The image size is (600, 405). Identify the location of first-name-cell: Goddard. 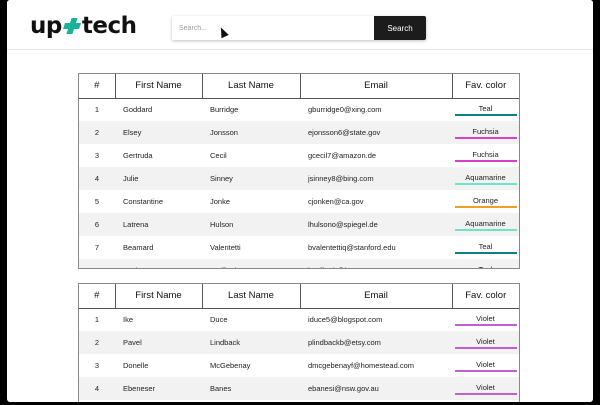
(138, 110).